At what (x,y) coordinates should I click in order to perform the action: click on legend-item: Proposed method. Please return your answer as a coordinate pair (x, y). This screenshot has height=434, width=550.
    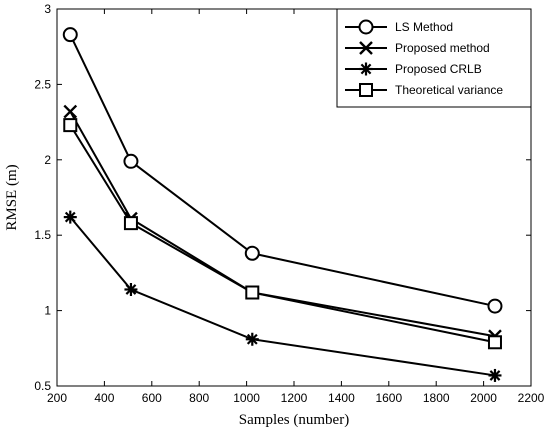
    Looking at the image, I should click on (417, 48).